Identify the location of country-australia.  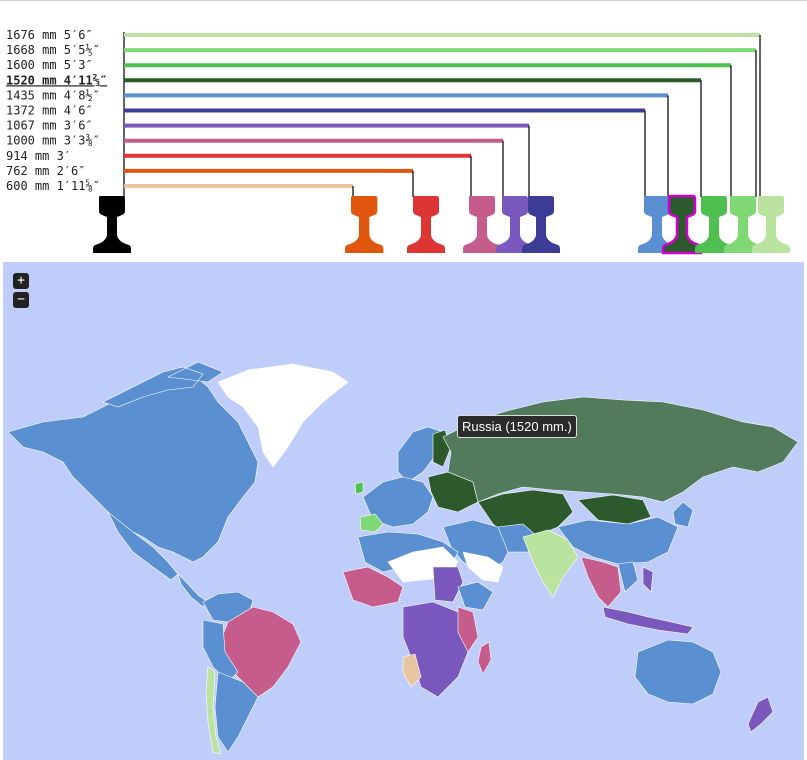
(678, 672).